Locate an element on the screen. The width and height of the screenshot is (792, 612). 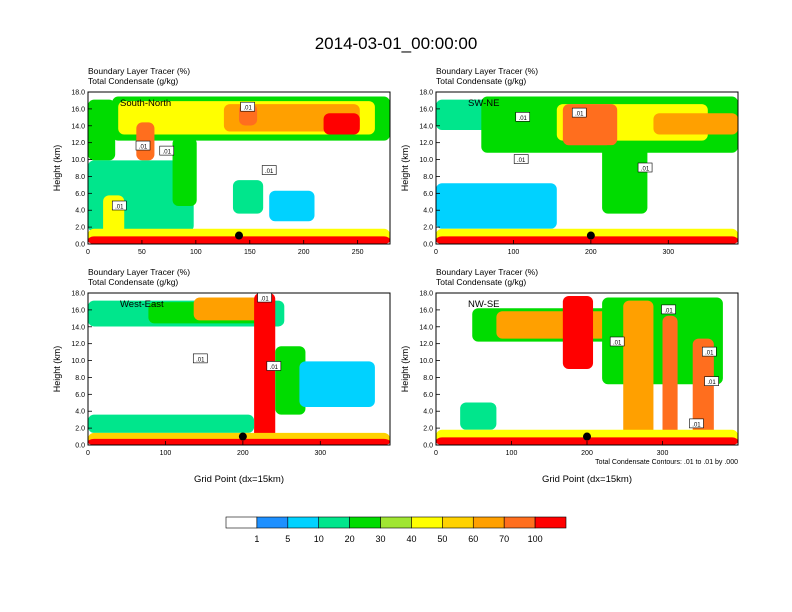
panel-label: South-North is located at coordinates (145, 103).